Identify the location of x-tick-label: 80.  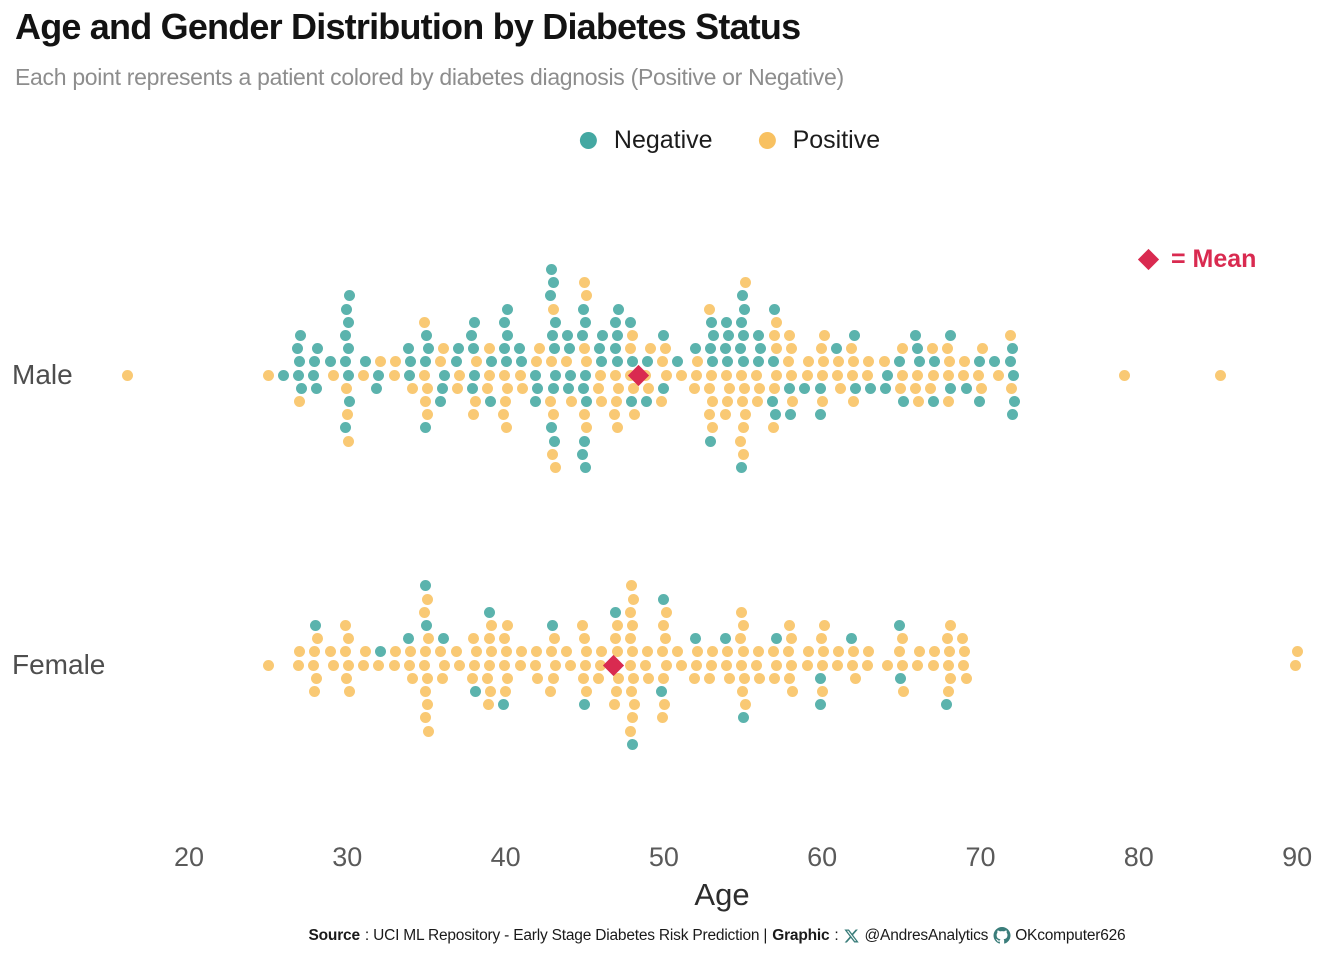
(1138, 857).